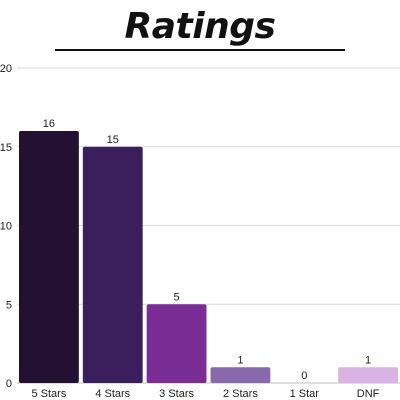 The image size is (400, 400). Describe the element at coordinates (49, 124) in the screenshot. I see `data-label: 16` at that location.